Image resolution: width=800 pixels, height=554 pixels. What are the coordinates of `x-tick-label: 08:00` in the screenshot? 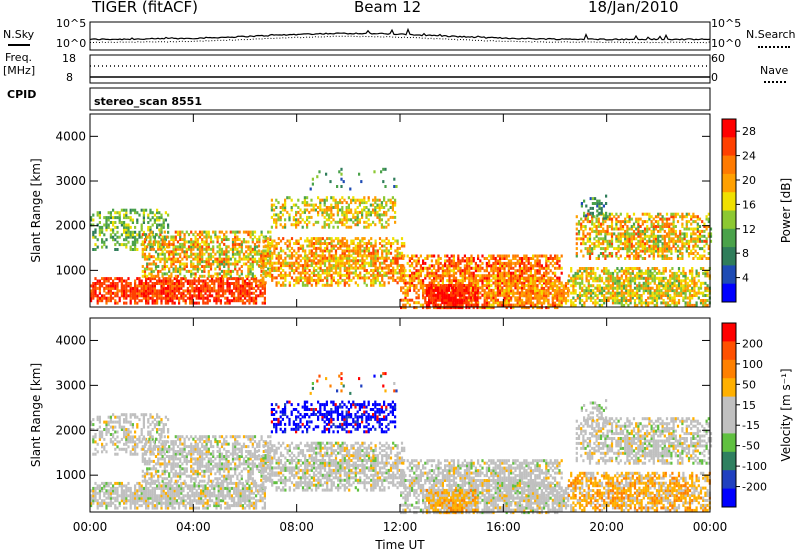 It's located at (296, 527).